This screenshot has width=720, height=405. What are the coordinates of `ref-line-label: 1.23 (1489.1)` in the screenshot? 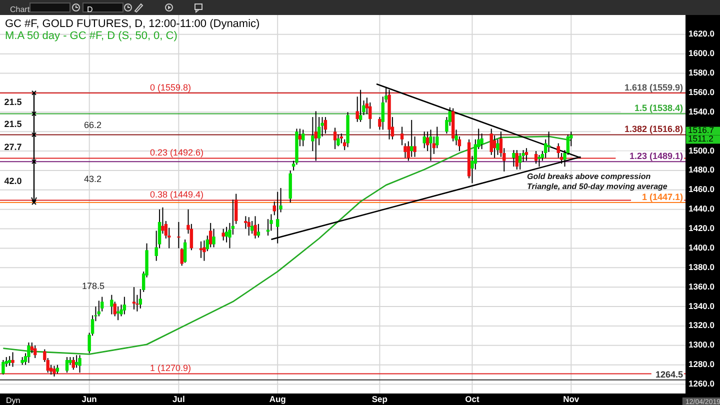 It's located at (656, 156).